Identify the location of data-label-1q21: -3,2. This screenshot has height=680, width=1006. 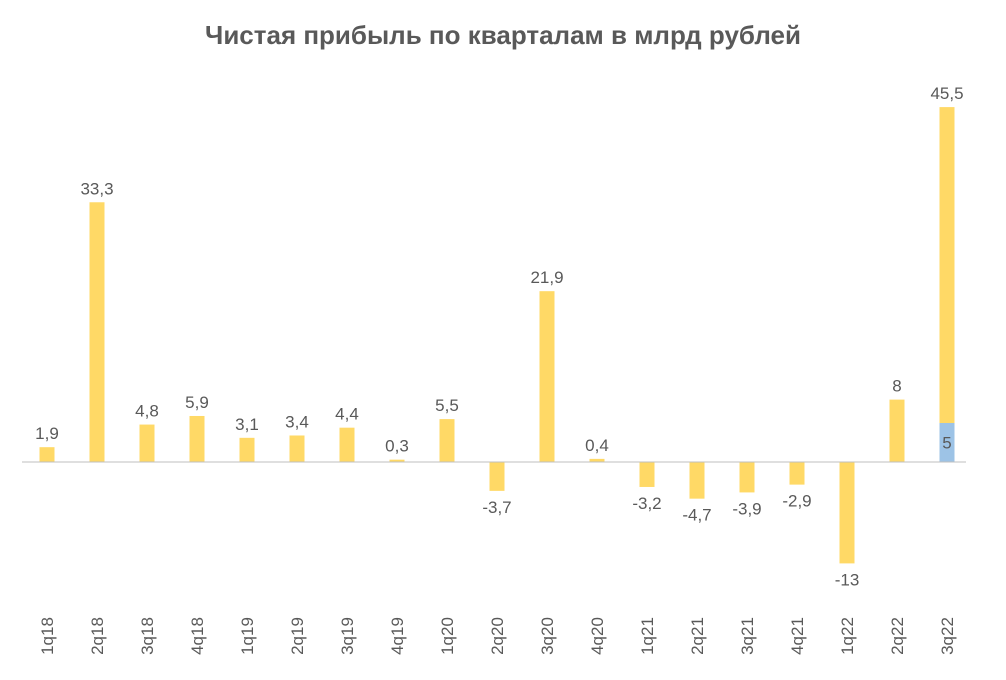
(646, 503).